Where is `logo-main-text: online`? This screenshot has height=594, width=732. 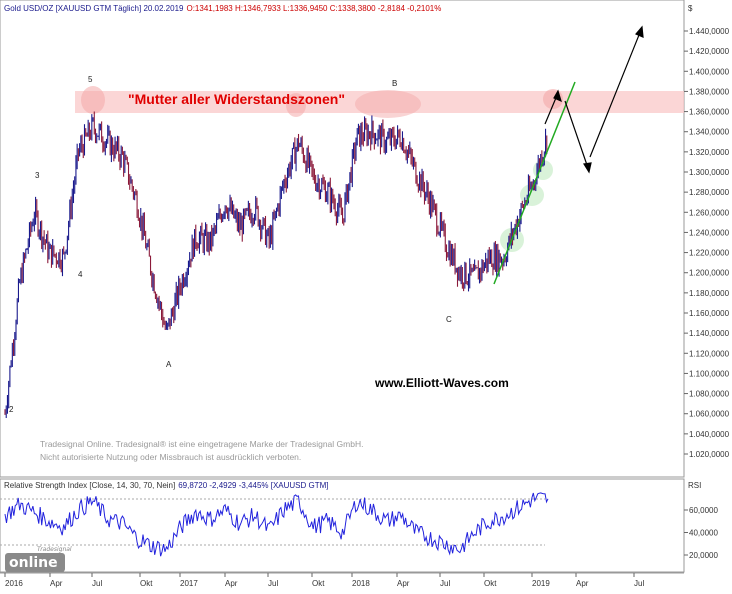
logo-main-text: online is located at coordinates (33, 563).